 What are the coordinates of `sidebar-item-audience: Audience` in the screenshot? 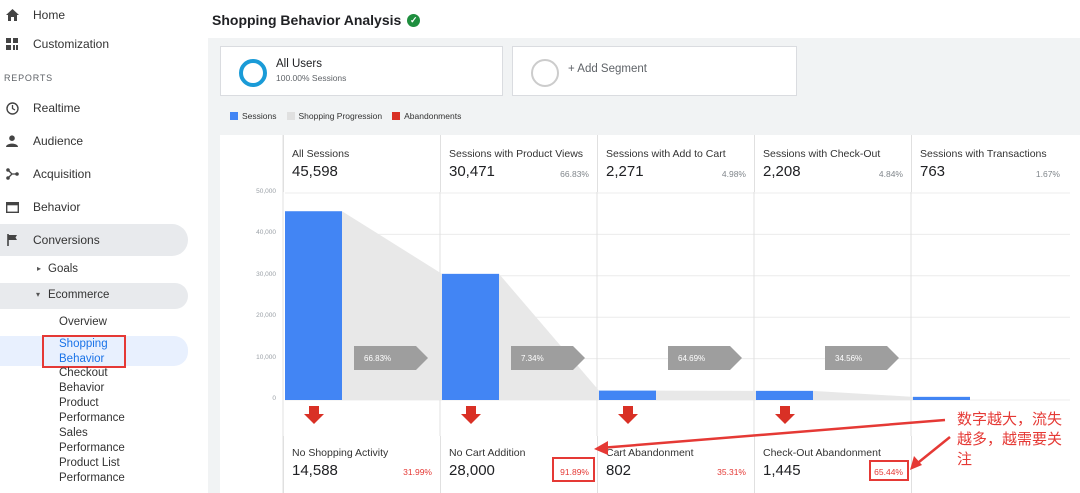 It's located at (94, 141).